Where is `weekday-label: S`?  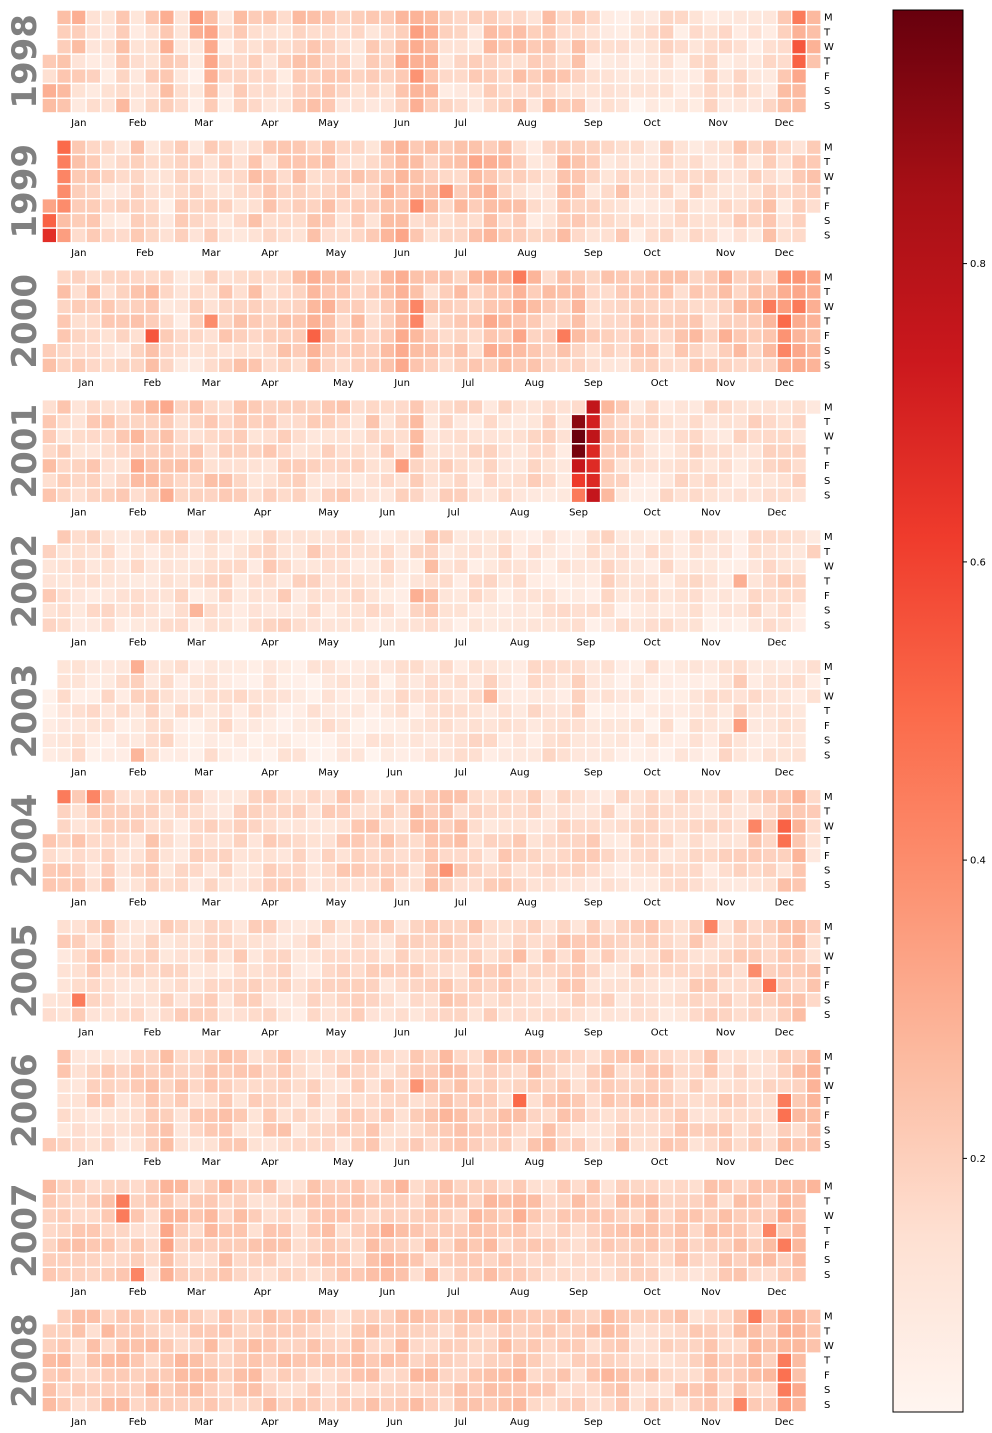 weekday-label: S is located at coordinates (827, 1260).